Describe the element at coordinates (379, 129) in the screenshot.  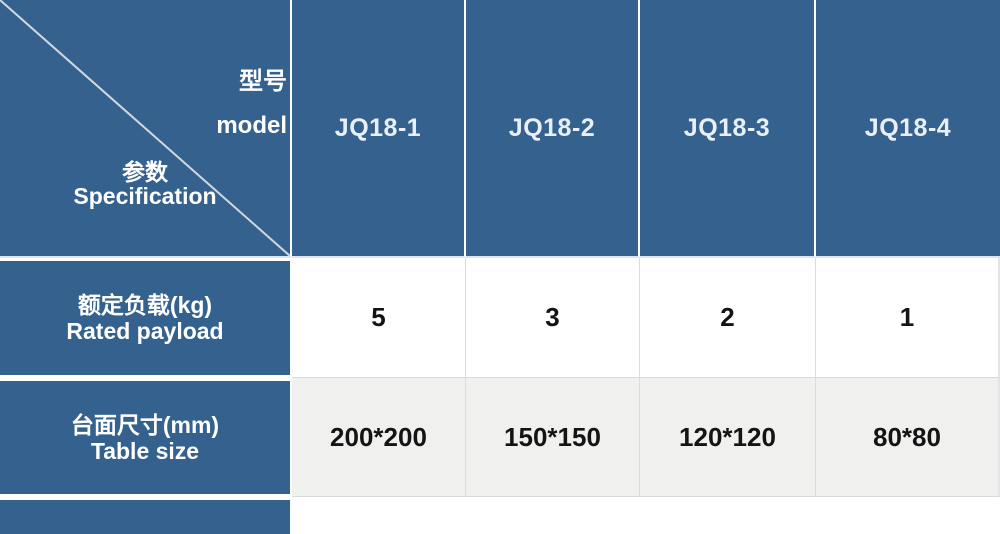
I see `column-header-jq18-1: JQ18-1` at that location.